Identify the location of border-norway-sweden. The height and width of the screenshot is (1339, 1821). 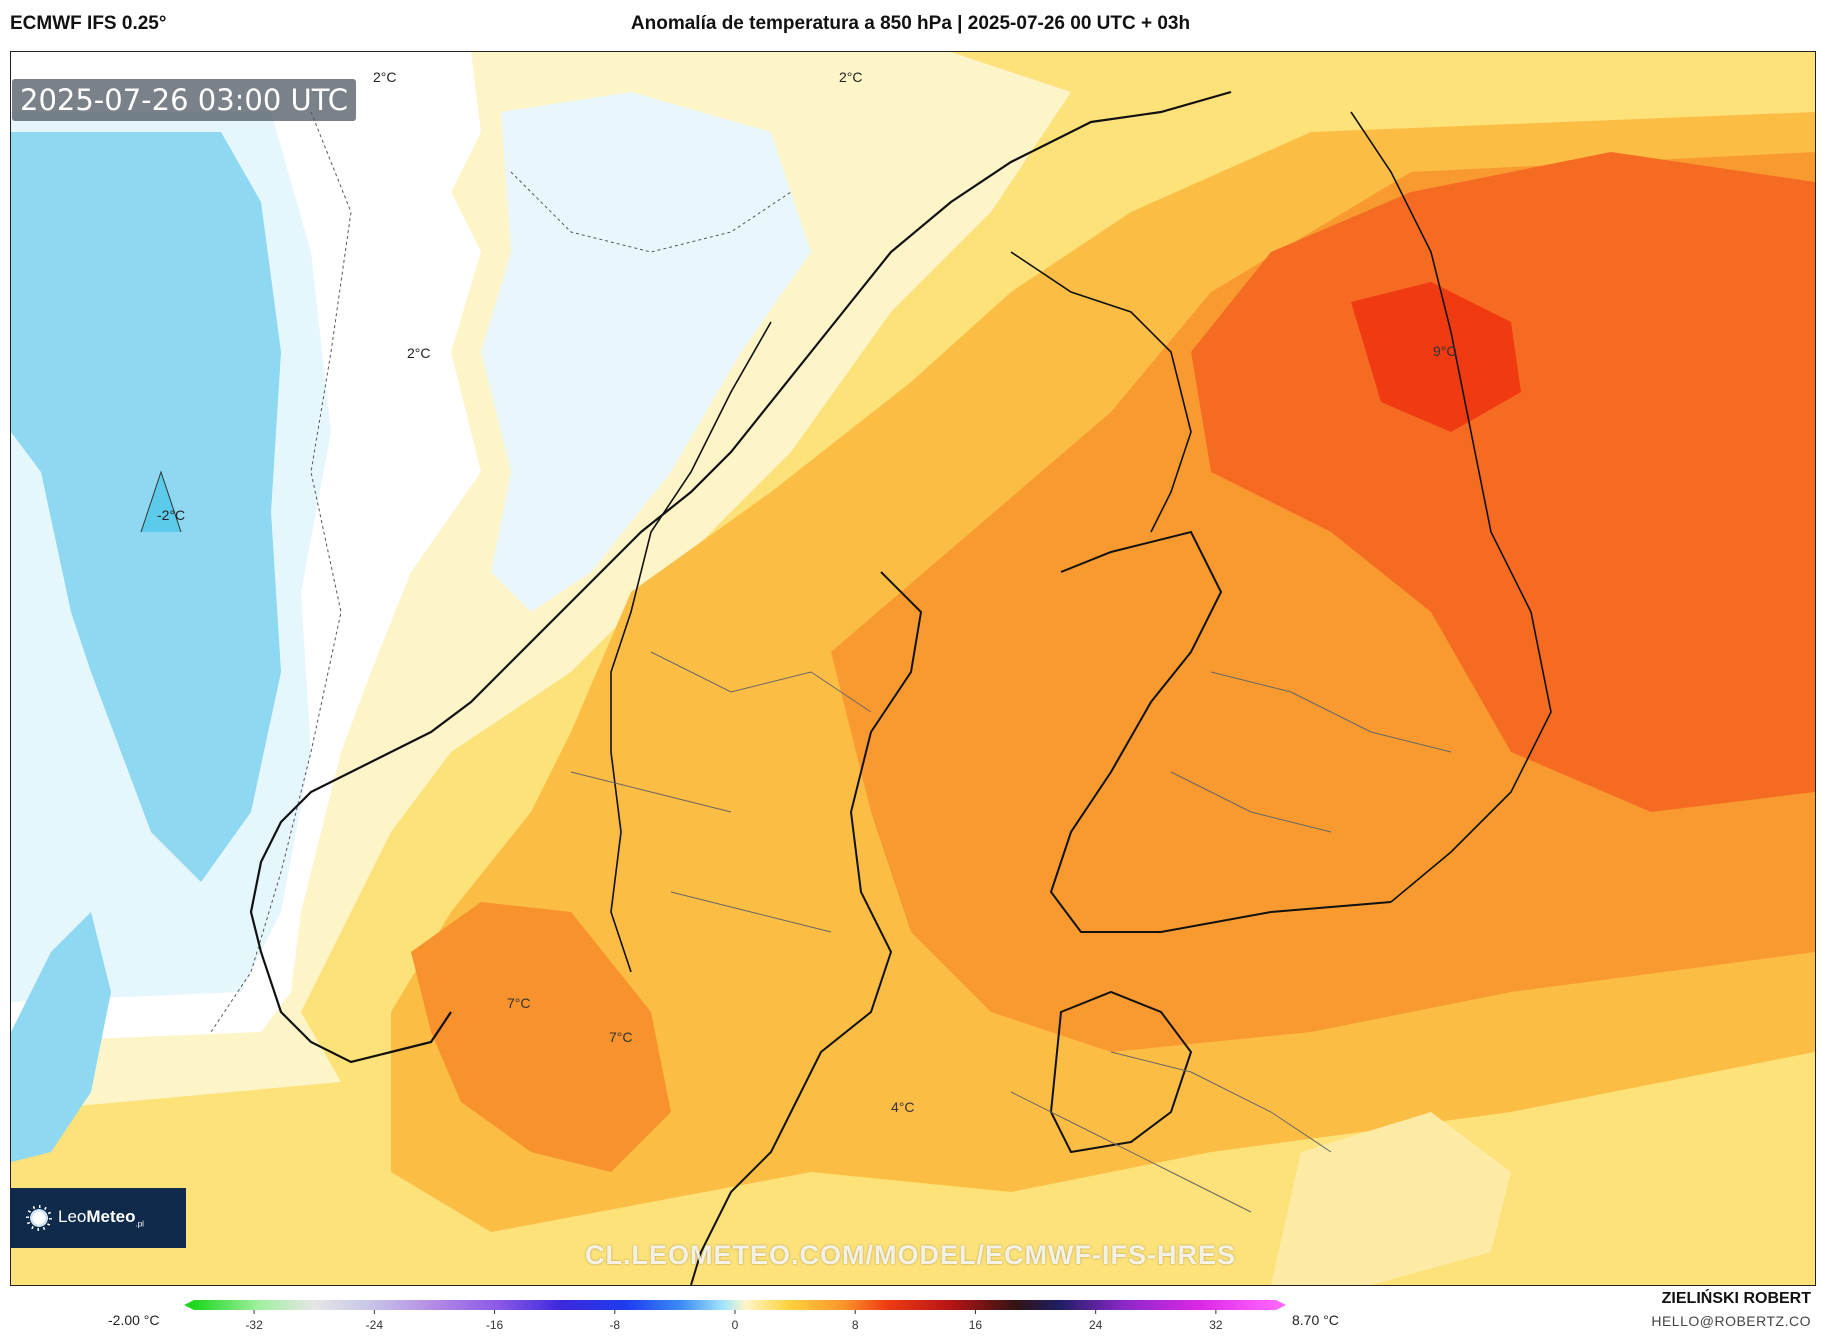
(691, 647).